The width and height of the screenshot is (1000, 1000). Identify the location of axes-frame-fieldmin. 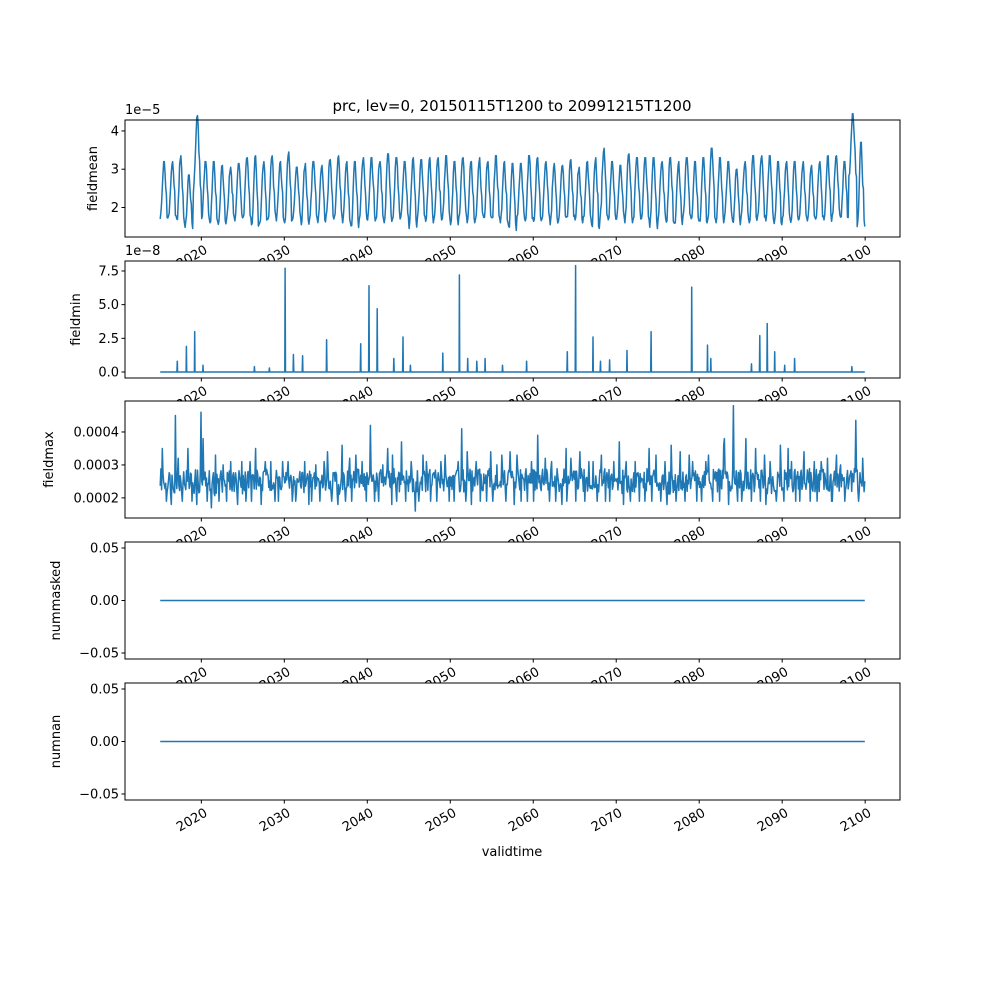
(512, 319).